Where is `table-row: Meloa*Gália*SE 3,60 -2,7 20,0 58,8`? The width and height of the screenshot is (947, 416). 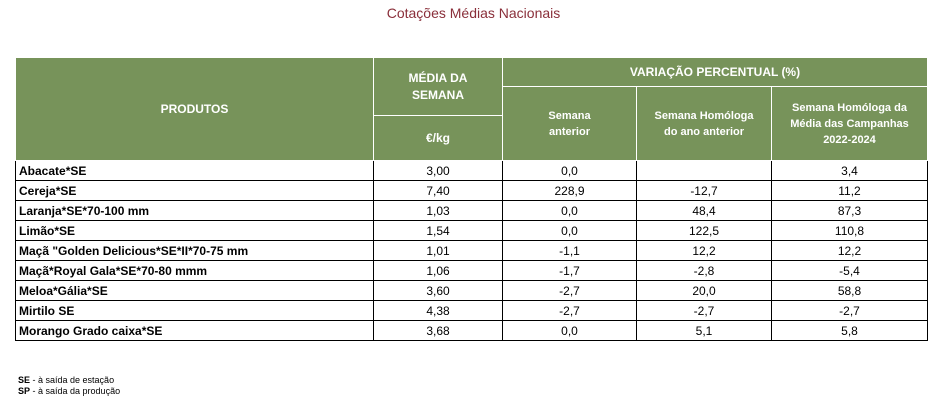
table-row: Meloa*Gália*SE 3,60 -2,7 20,0 58,8 is located at coordinates (471, 290).